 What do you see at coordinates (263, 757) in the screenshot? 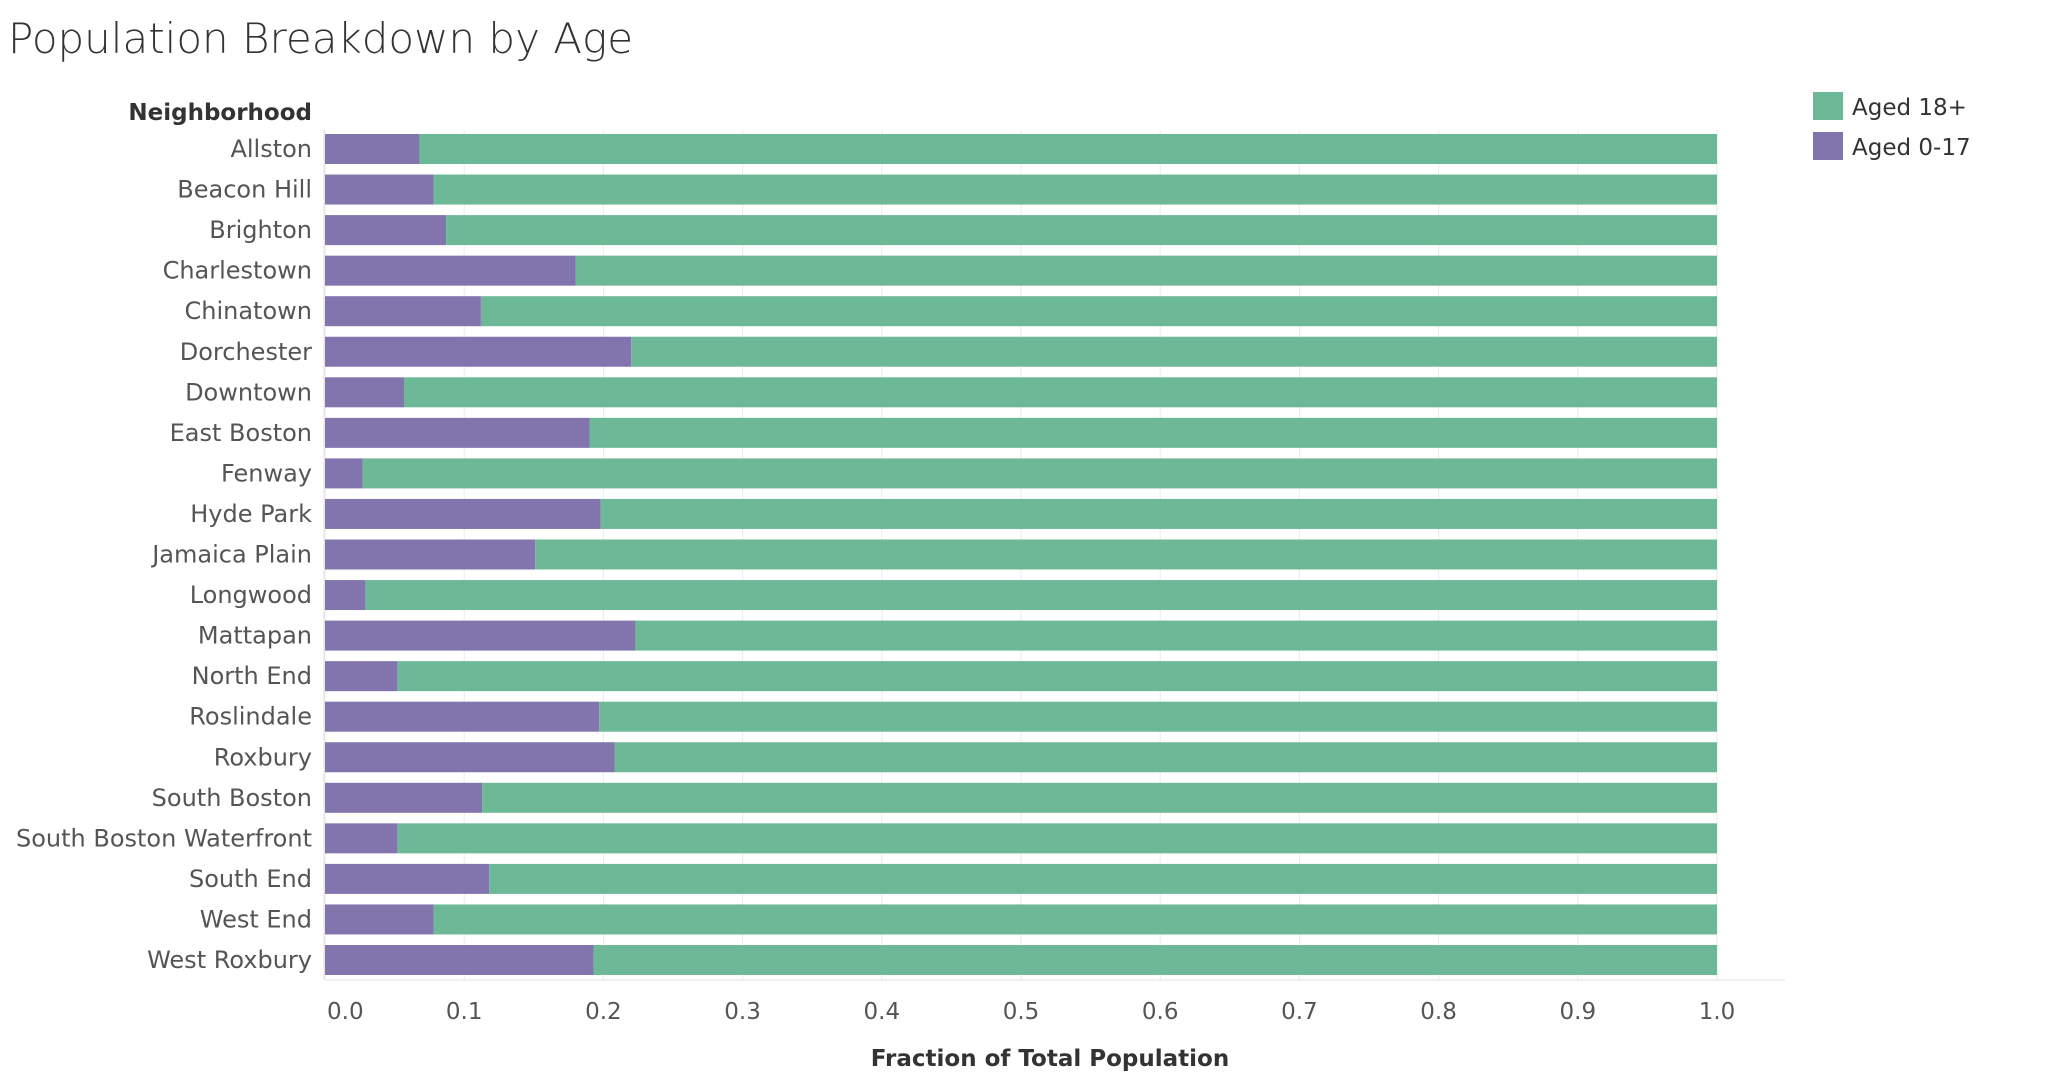
I see `category-label: Roxbury` at bounding box center [263, 757].